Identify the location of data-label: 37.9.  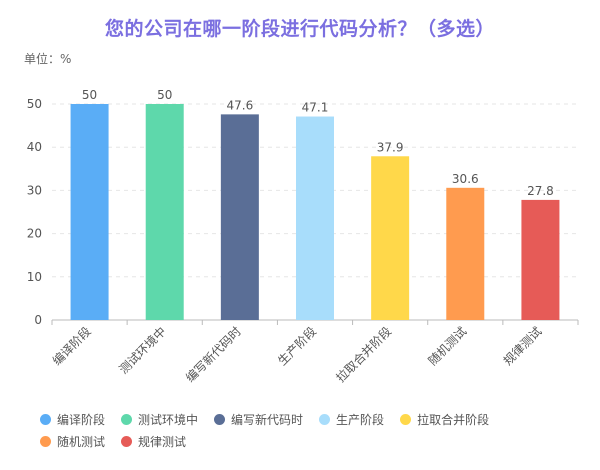
(390, 147).